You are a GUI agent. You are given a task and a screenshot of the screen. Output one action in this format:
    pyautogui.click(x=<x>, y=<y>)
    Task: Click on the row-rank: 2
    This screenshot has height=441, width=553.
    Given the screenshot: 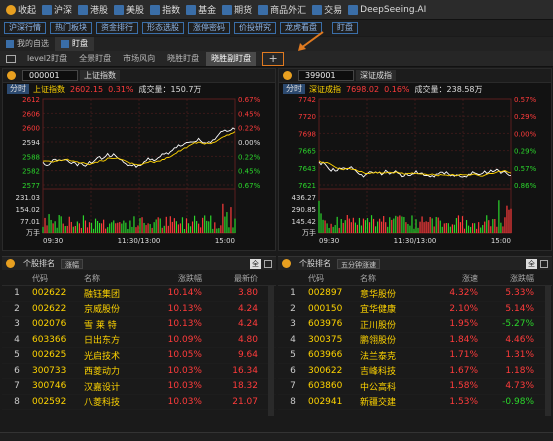 What is the action you would take?
    pyautogui.click(x=293, y=308)
    